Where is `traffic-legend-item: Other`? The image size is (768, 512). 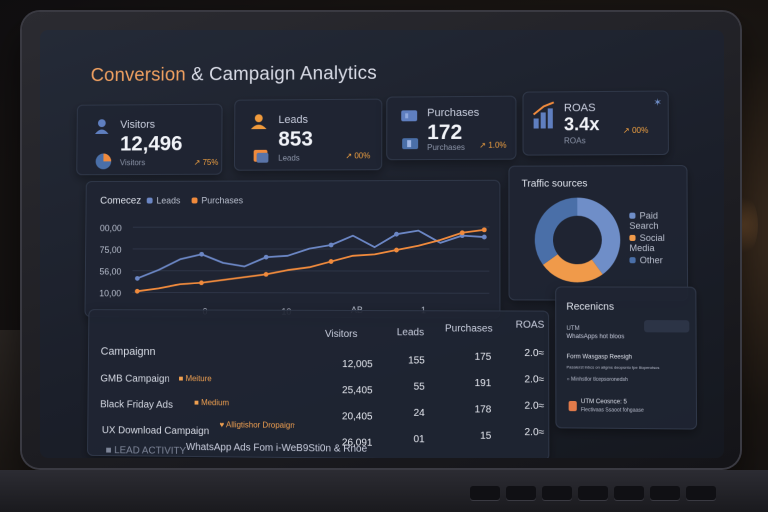 traffic-legend-item: Other is located at coordinates (645, 260).